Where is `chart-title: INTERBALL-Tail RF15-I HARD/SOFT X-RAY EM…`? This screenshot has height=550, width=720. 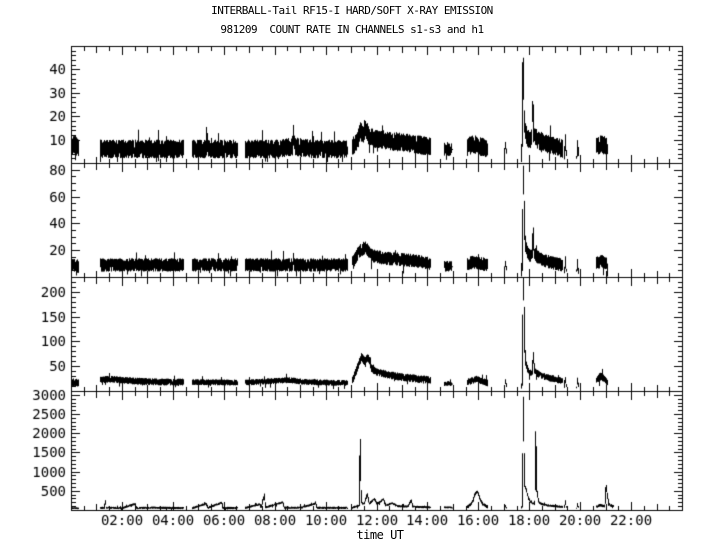 chart-title: INTERBALL-Tail RF15-I HARD/SOFT X-RAY EM… is located at coordinates (352, 10).